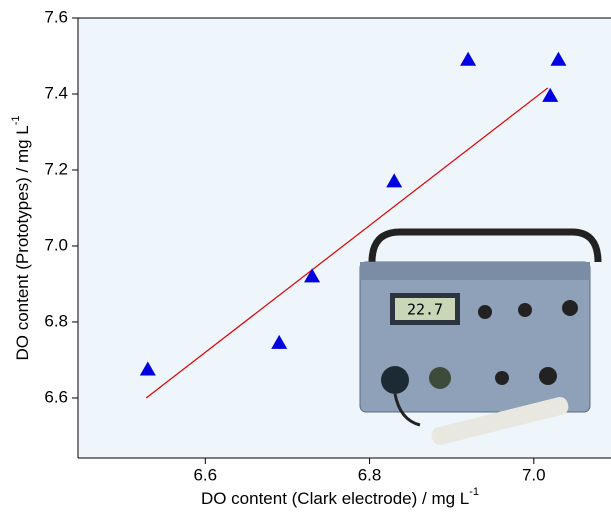 This screenshot has width=611, height=524. I want to click on y-tick-label: 7.4, so click(56, 92).